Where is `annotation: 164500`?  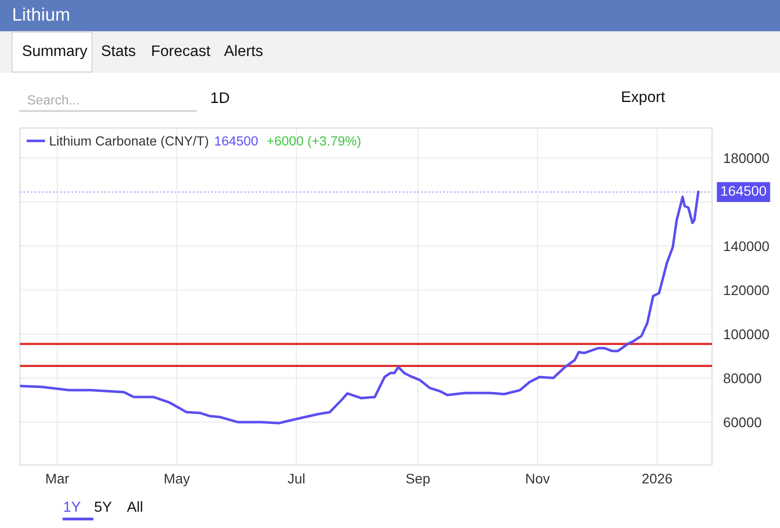 annotation: 164500 is located at coordinates (236, 141).